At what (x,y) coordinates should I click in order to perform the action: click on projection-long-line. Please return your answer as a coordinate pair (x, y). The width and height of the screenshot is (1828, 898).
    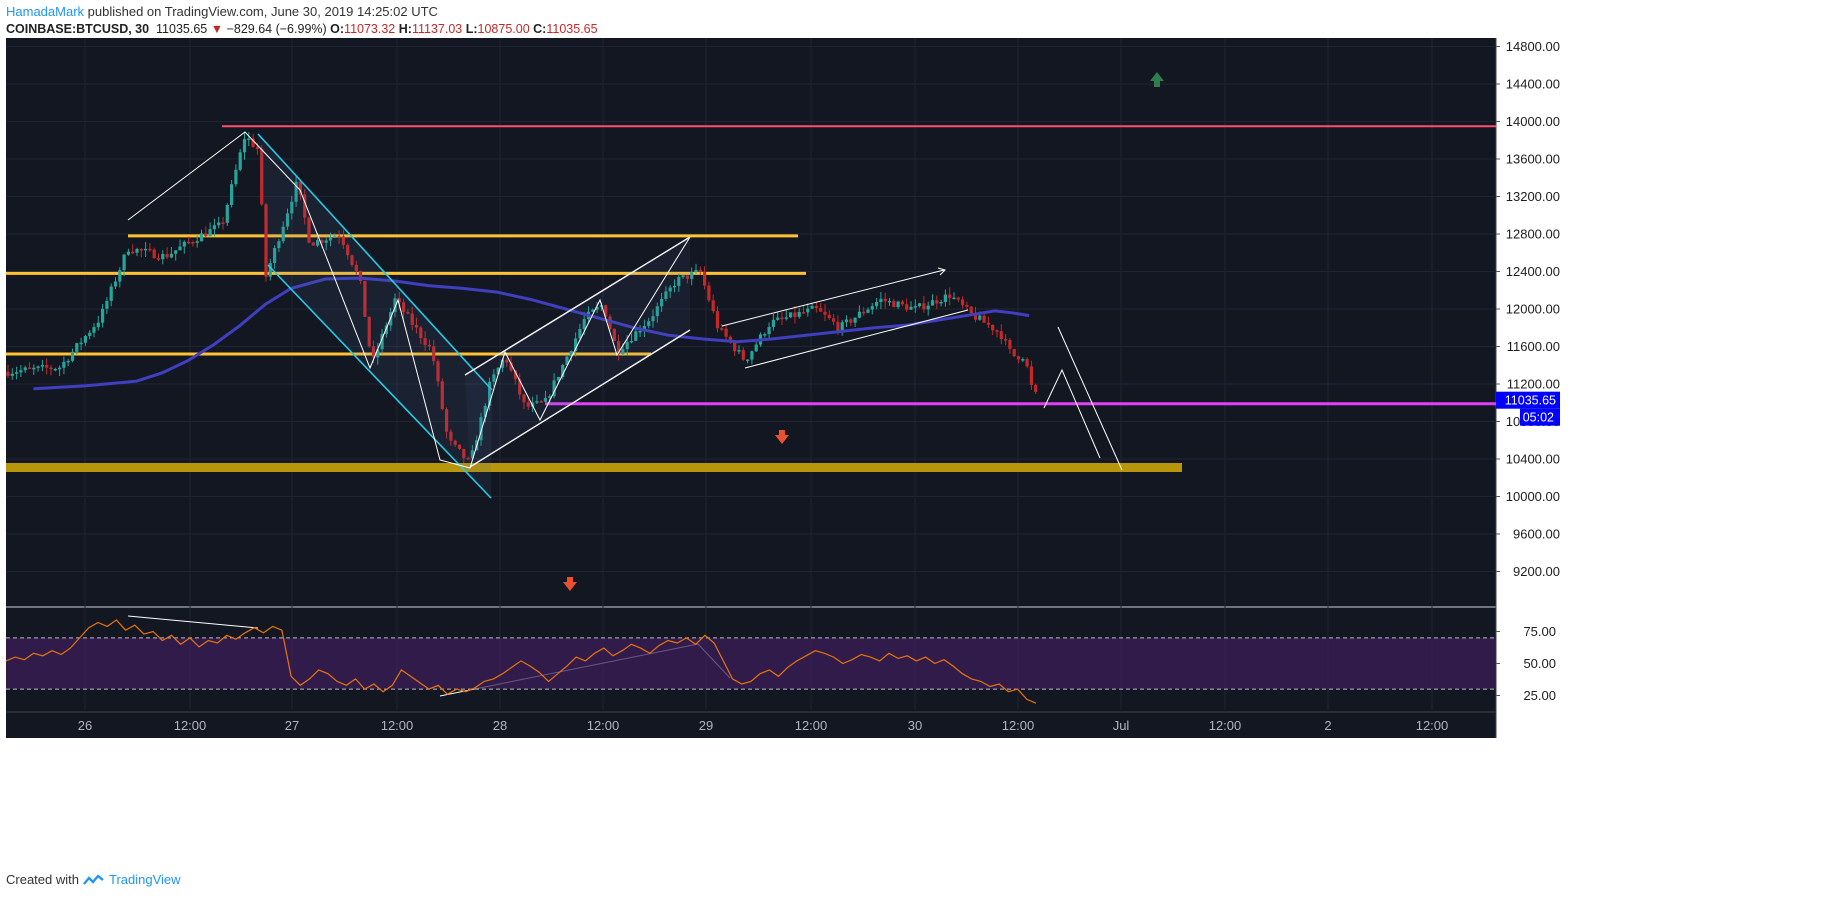
    Looking at the image, I should click on (1090, 398).